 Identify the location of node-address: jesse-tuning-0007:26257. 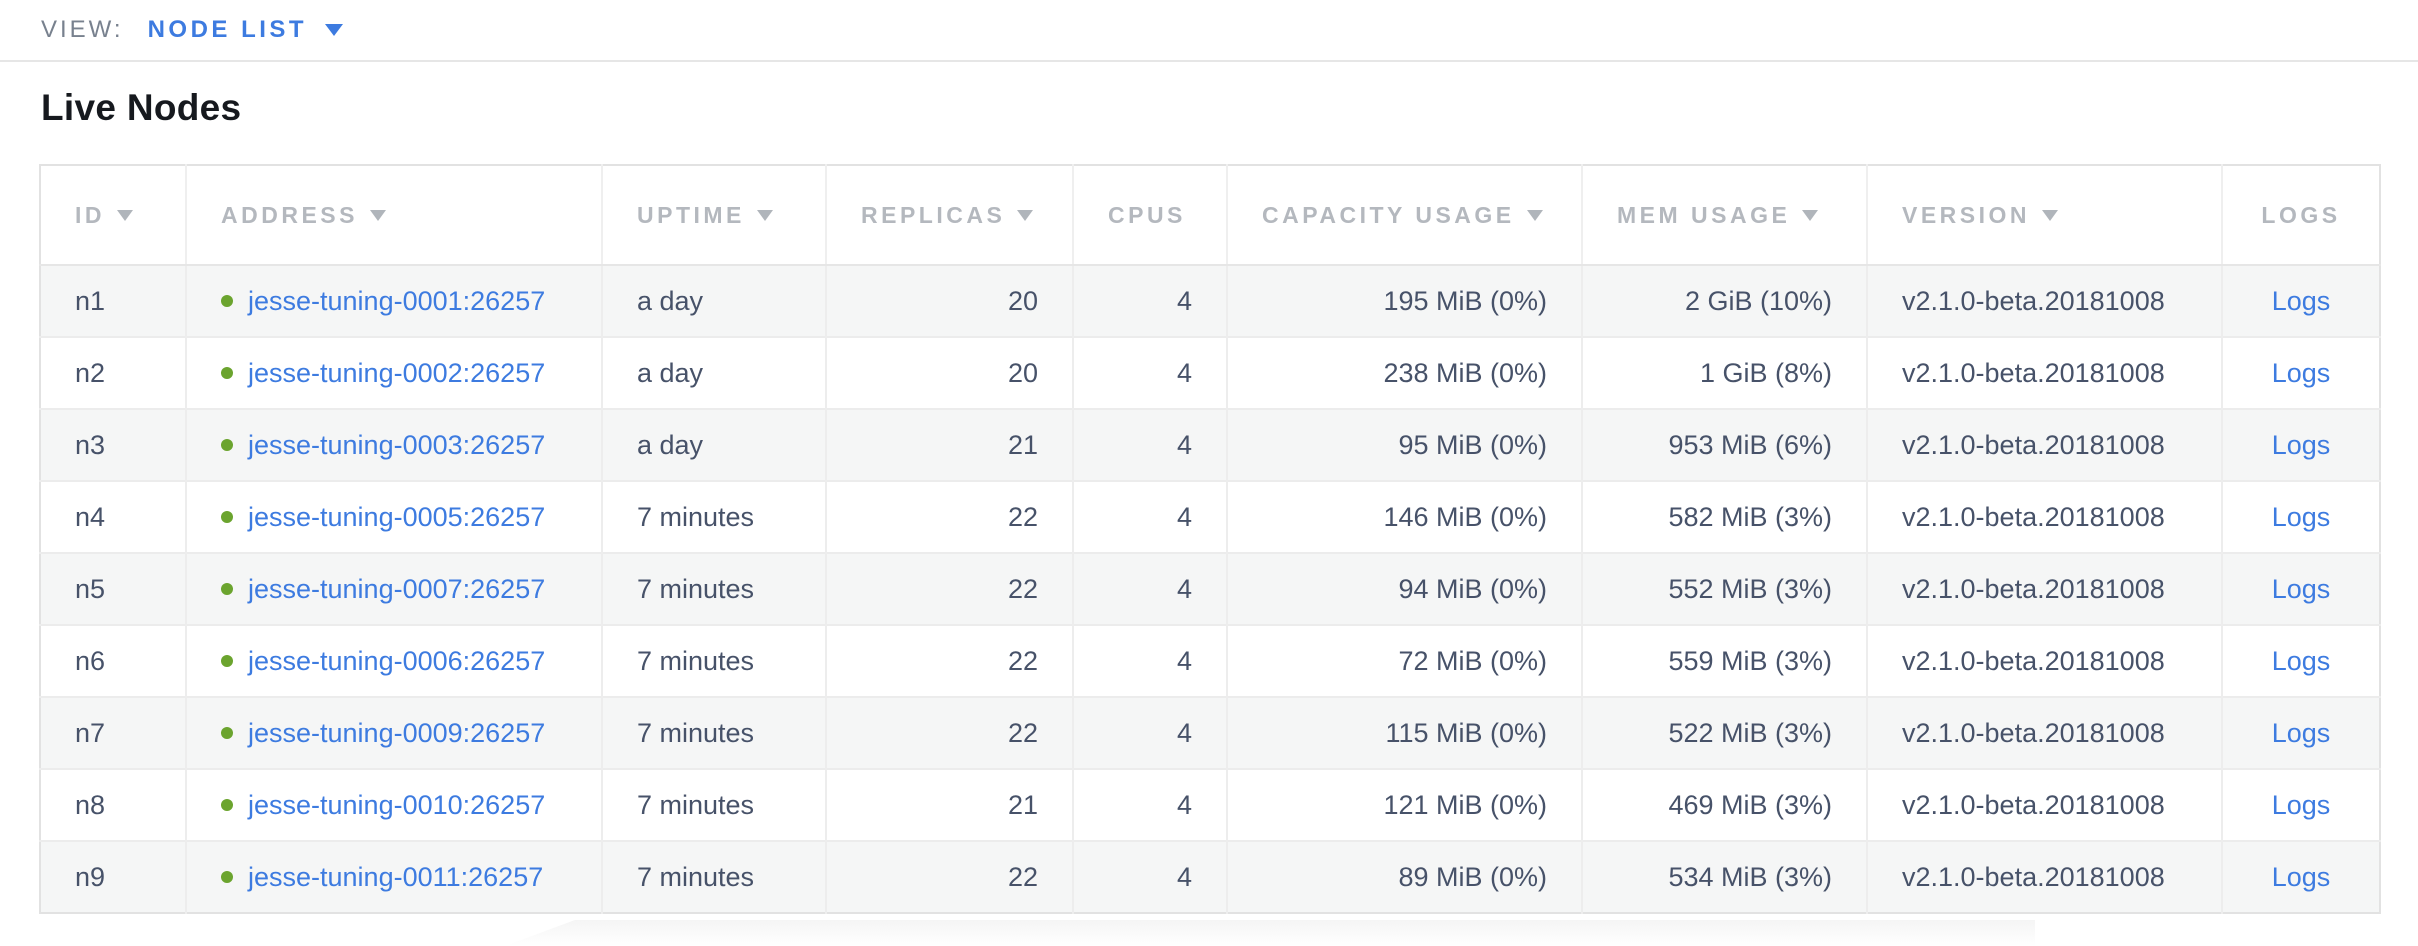
(394, 589).